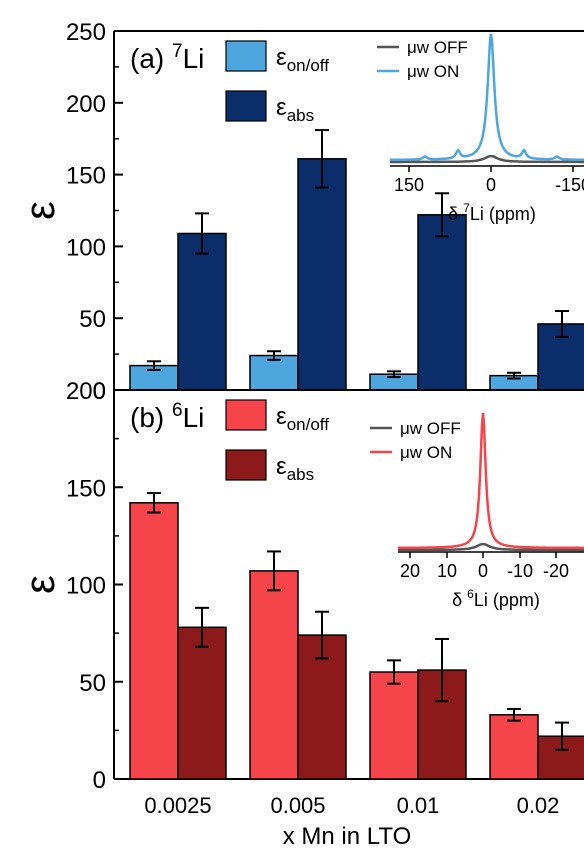 This screenshot has width=584, height=852. Describe the element at coordinates (447, 571) in the screenshot. I see `inset-x-tick-label: 10` at that location.